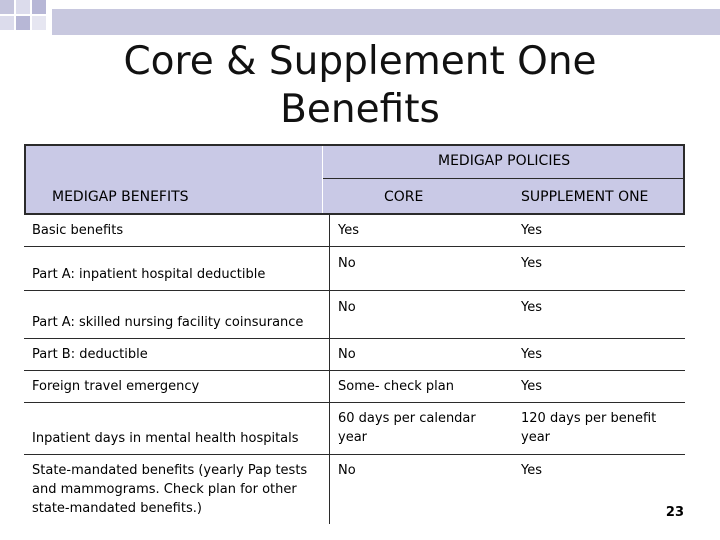 The height and width of the screenshot is (540, 720). What do you see at coordinates (354, 214) in the screenshot?
I see `header-bottom-border` at bounding box center [354, 214].